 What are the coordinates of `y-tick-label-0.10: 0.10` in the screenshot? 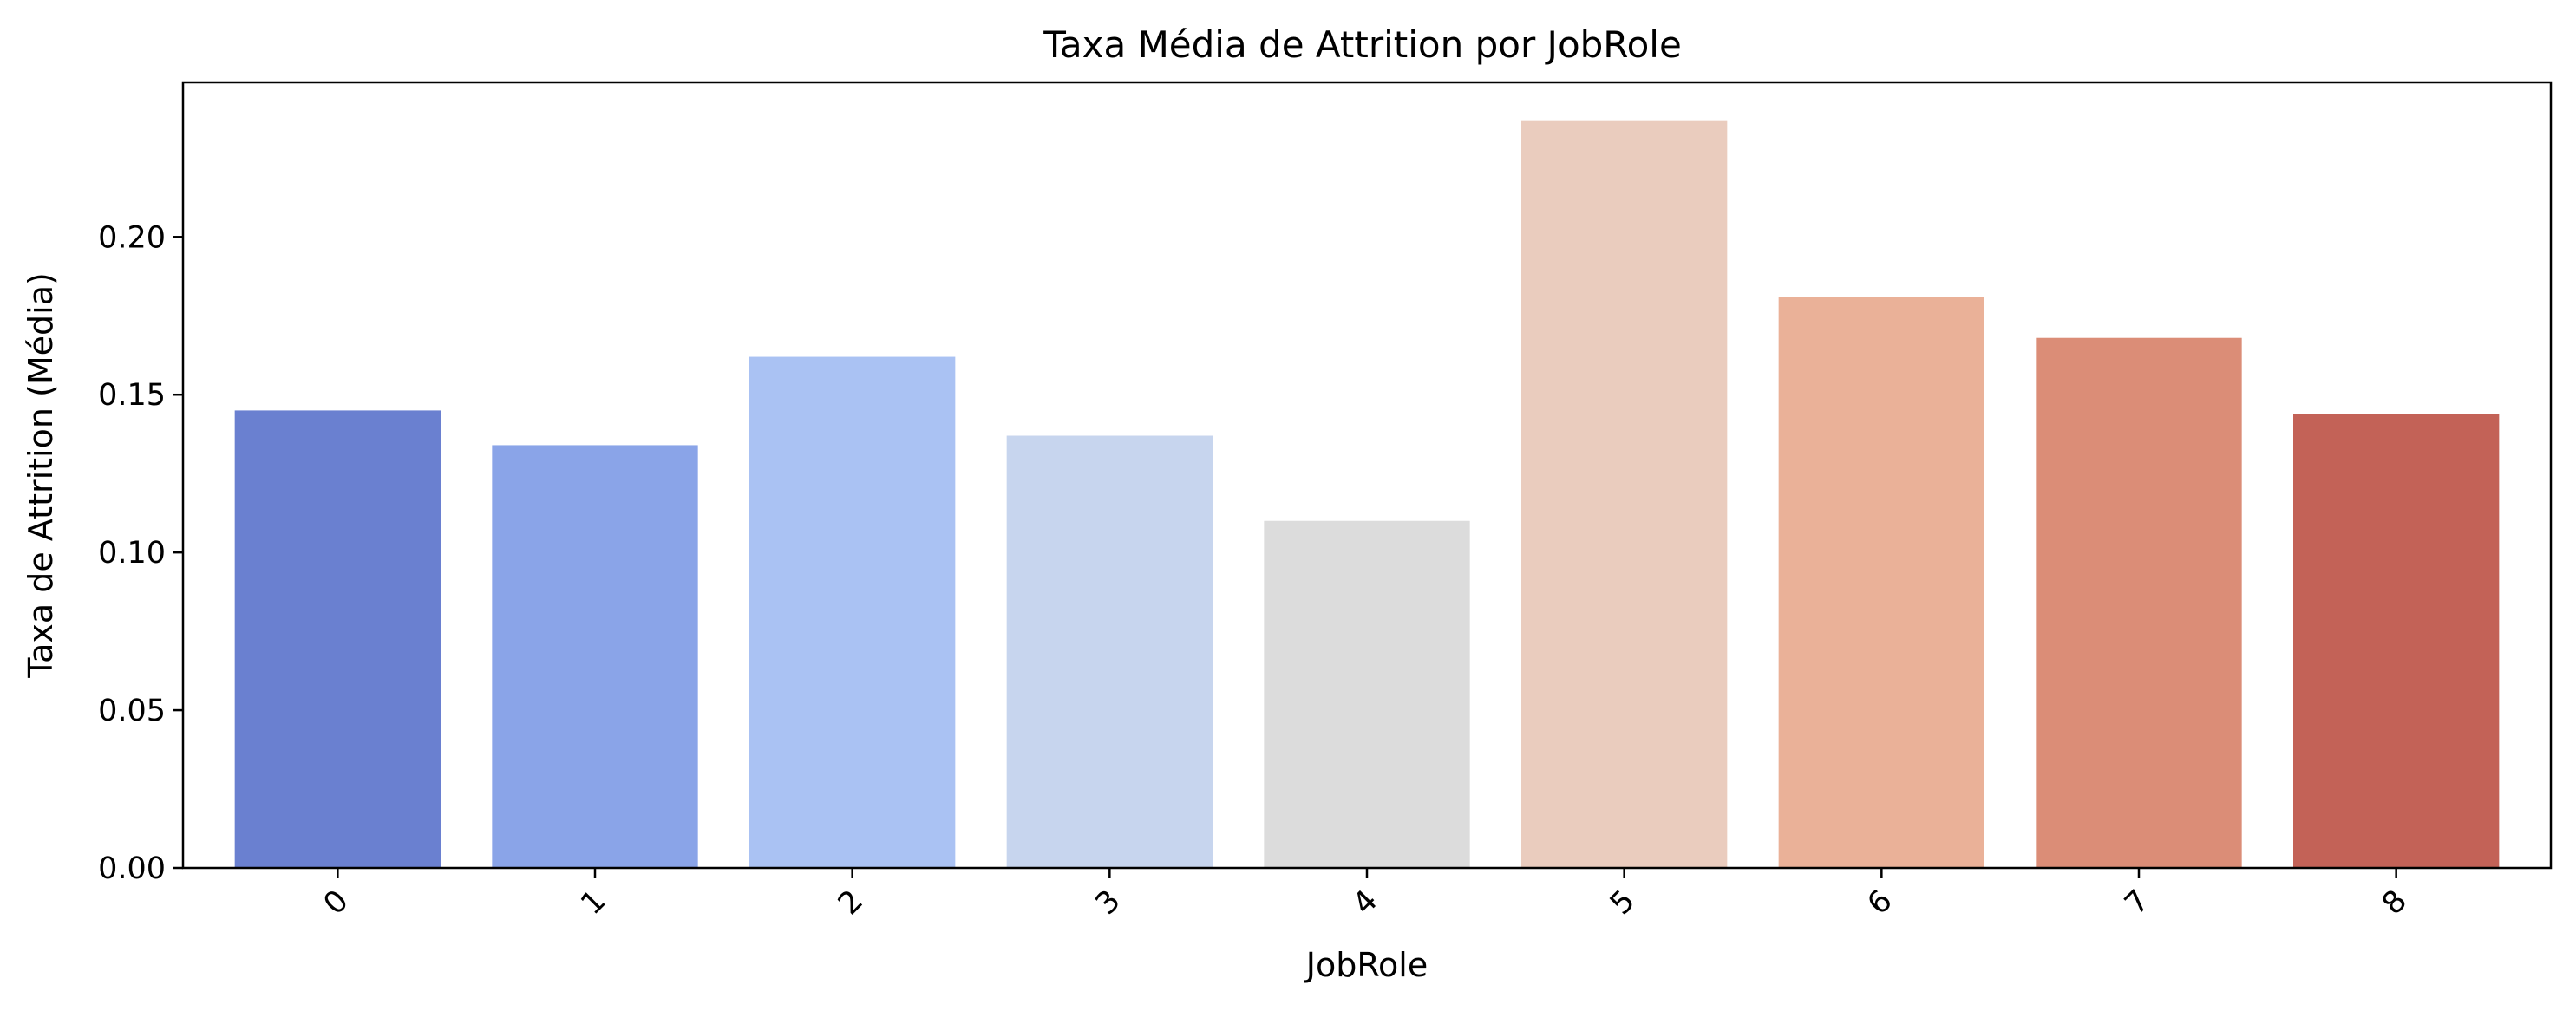 It's located at (132, 553).